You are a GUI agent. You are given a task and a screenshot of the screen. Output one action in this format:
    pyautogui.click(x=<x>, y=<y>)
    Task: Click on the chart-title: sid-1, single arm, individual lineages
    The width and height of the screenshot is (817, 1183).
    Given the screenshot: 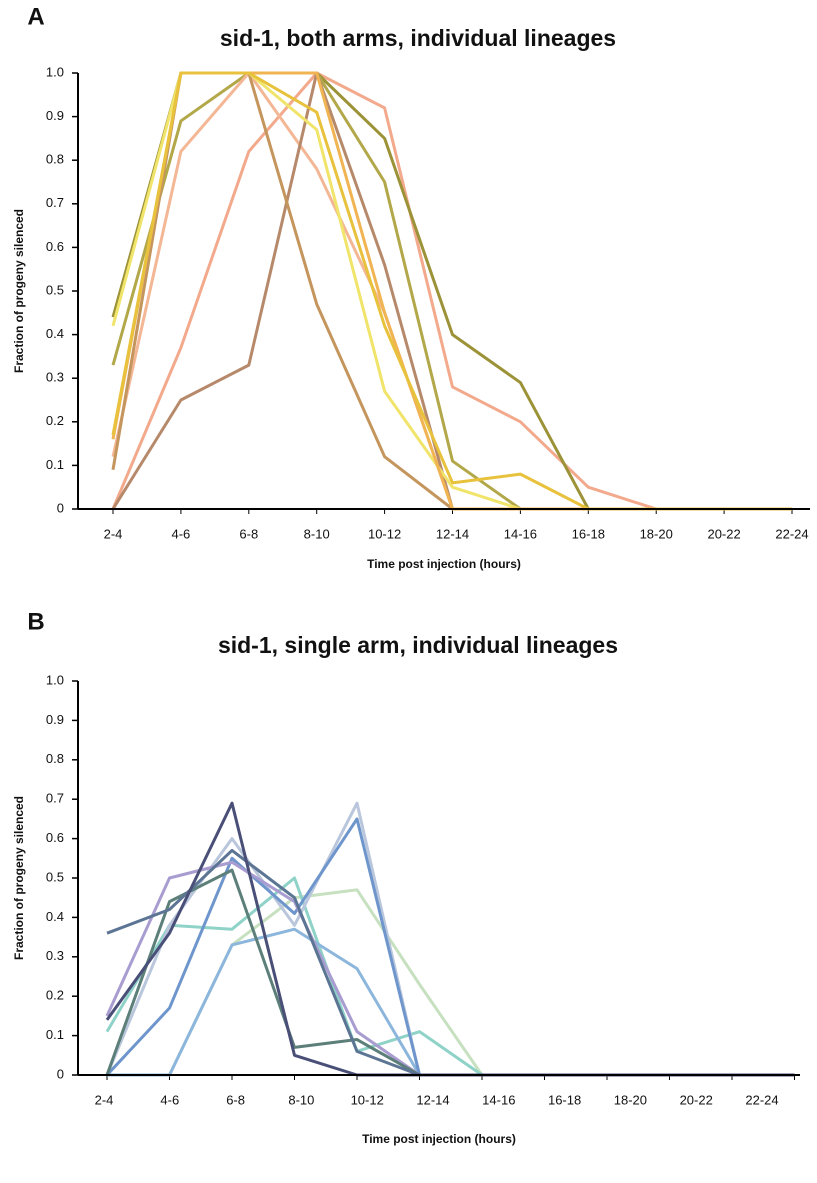 What is the action you would take?
    pyautogui.click(x=418, y=645)
    